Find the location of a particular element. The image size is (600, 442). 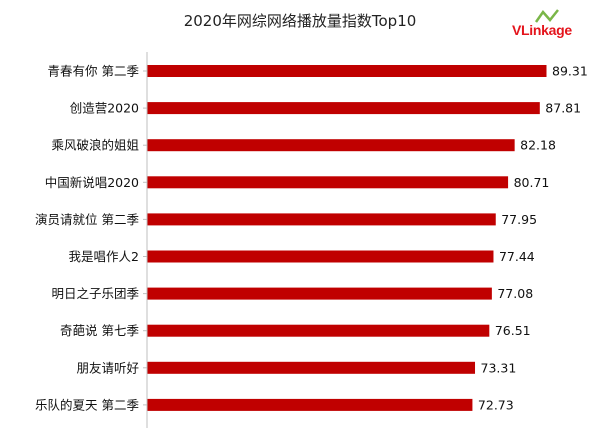

chart-title: 2020年网综网络播放量指数Top10 is located at coordinates (300, 21).